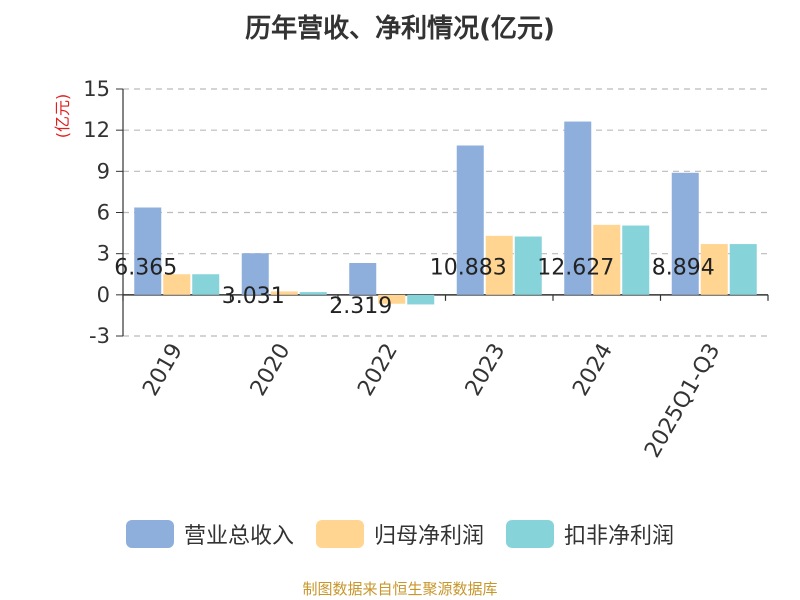 This screenshot has width=800, height=600. Describe the element at coordinates (619, 536) in the screenshot. I see `legend-label-deducted-profit: 扣非净利润` at that location.